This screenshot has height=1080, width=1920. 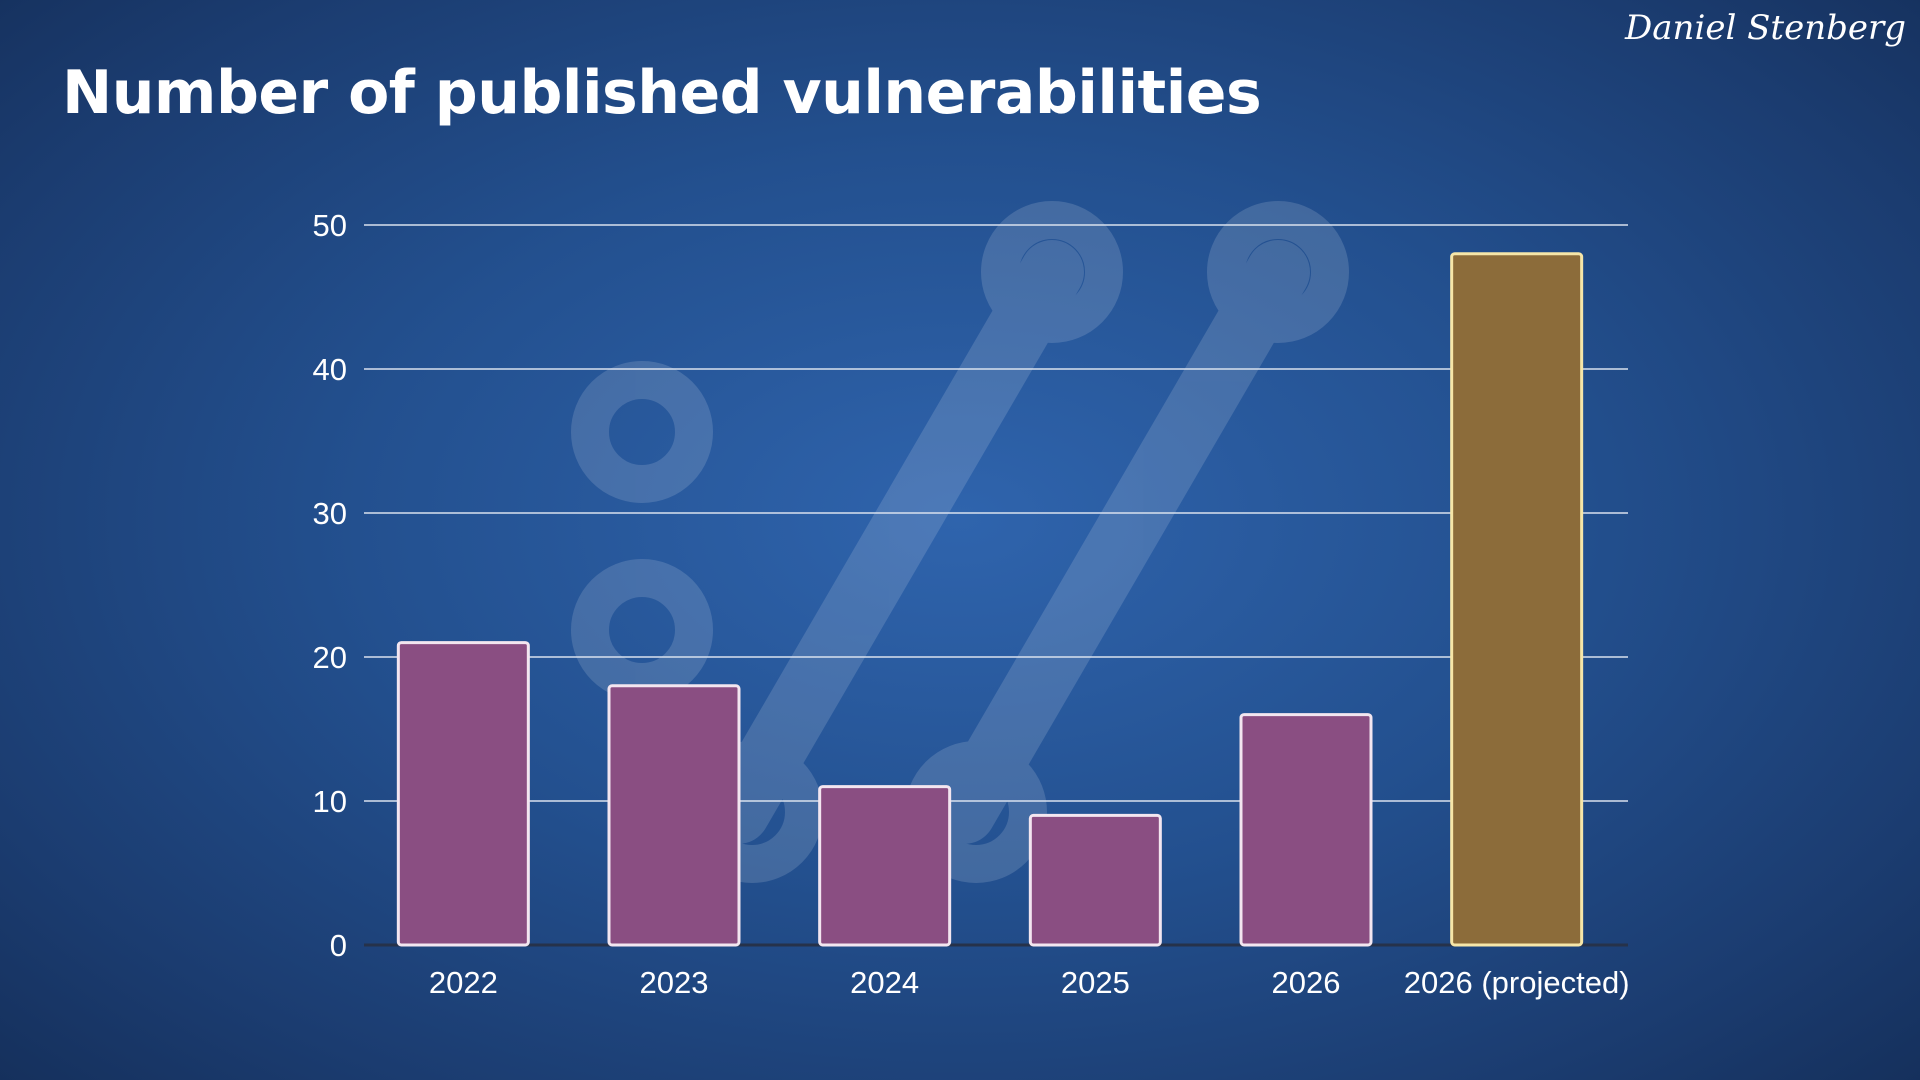 I want to click on bar-2025, so click(x=1095, y=880).